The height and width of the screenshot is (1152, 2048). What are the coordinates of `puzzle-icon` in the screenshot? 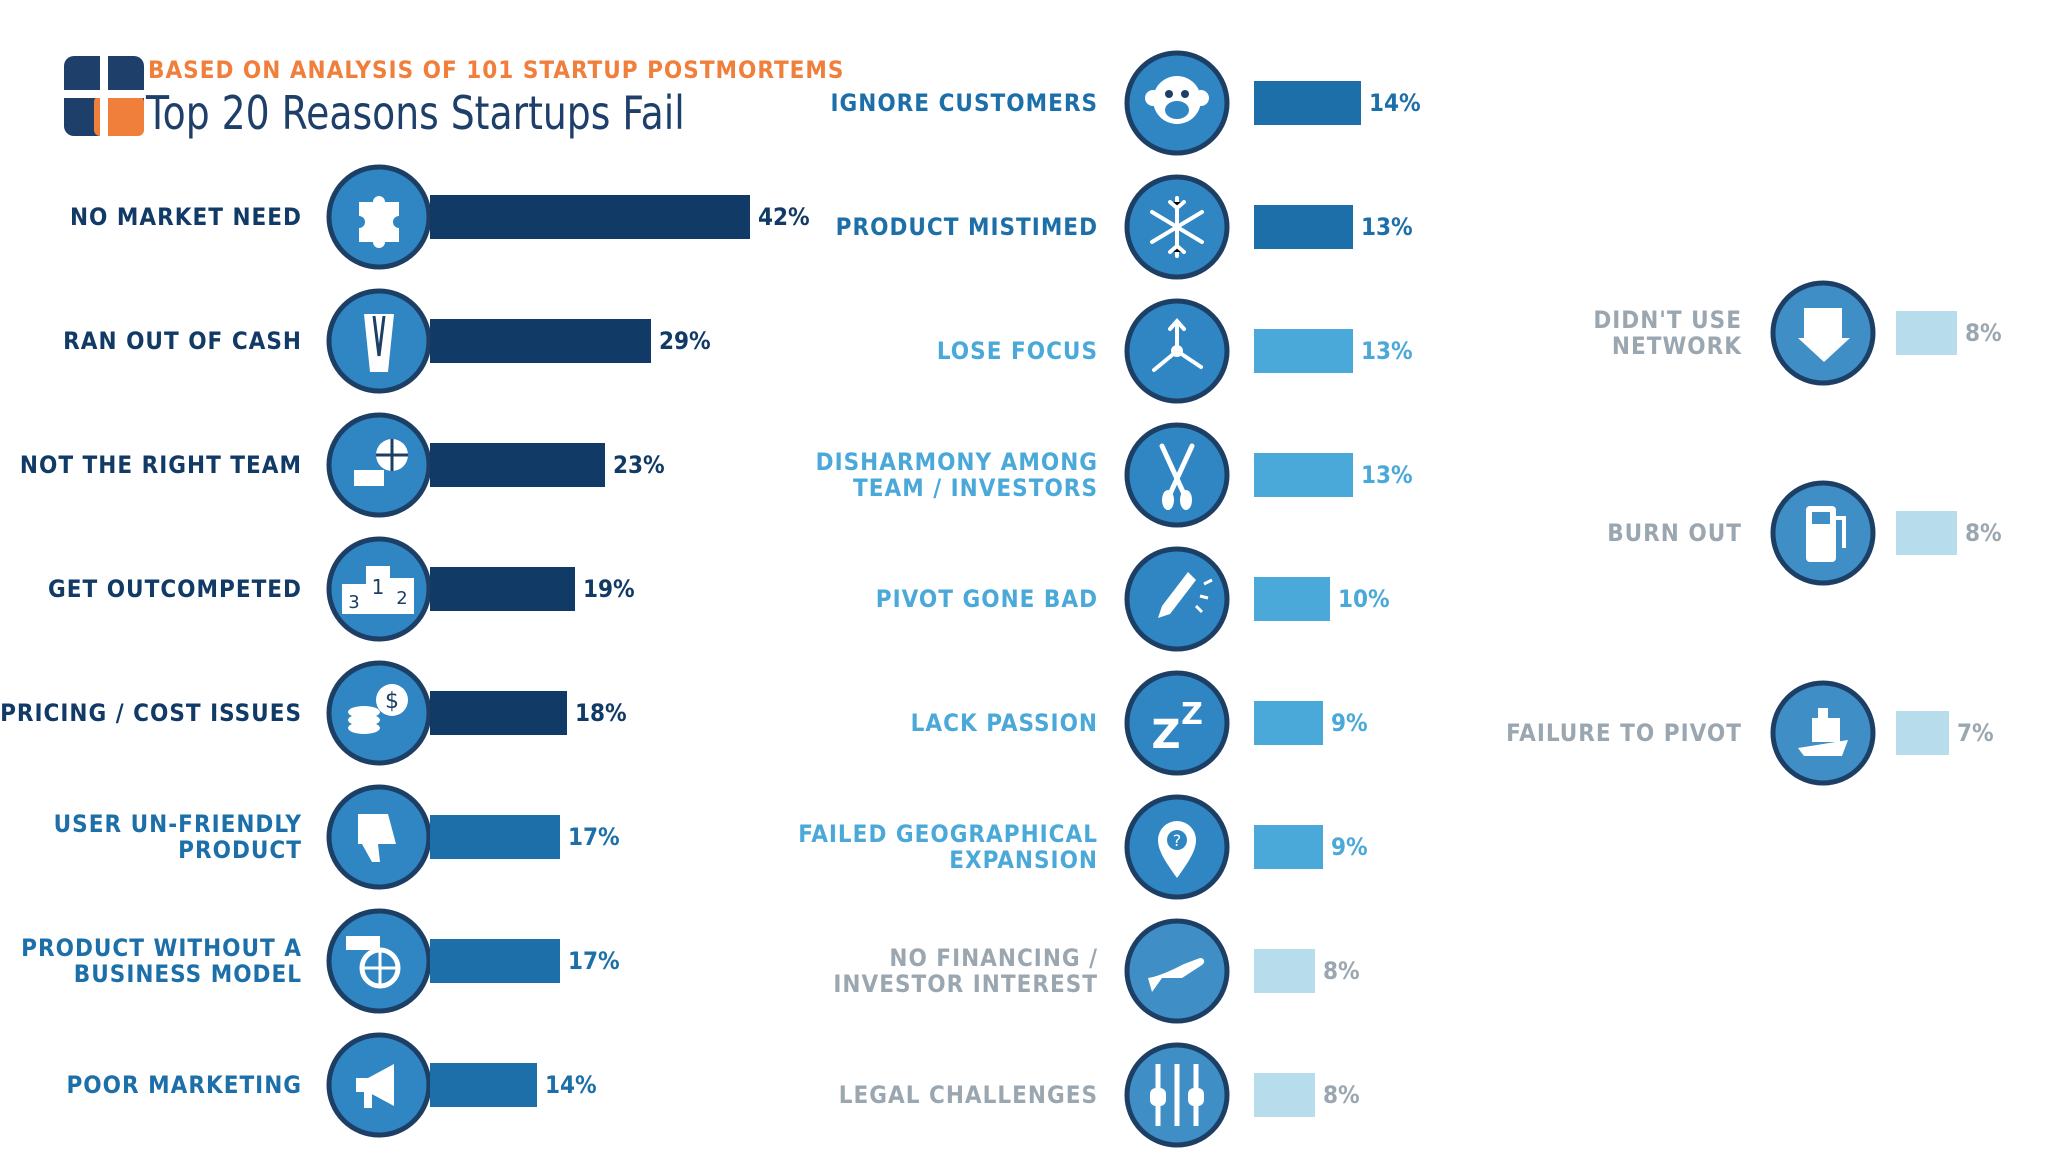 It's located at (379, 217).